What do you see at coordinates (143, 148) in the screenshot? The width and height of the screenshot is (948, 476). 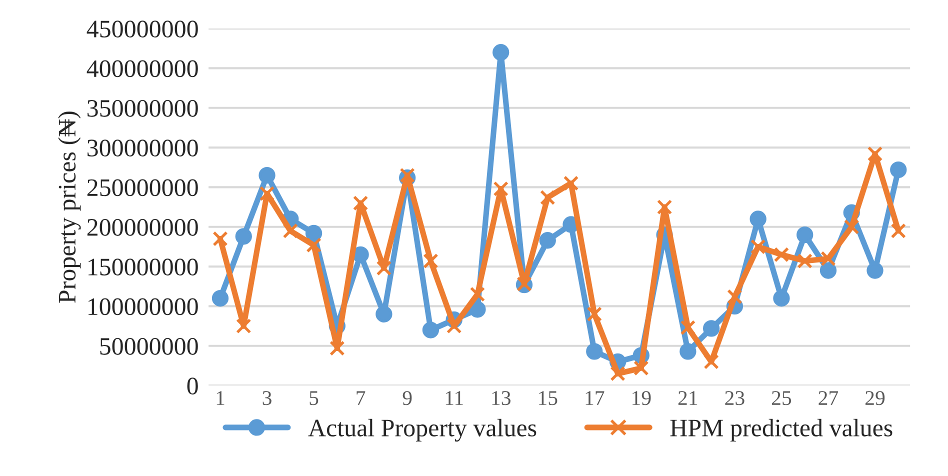 I see `y-tick-label: 300000000` at bounding box center [143, 148].